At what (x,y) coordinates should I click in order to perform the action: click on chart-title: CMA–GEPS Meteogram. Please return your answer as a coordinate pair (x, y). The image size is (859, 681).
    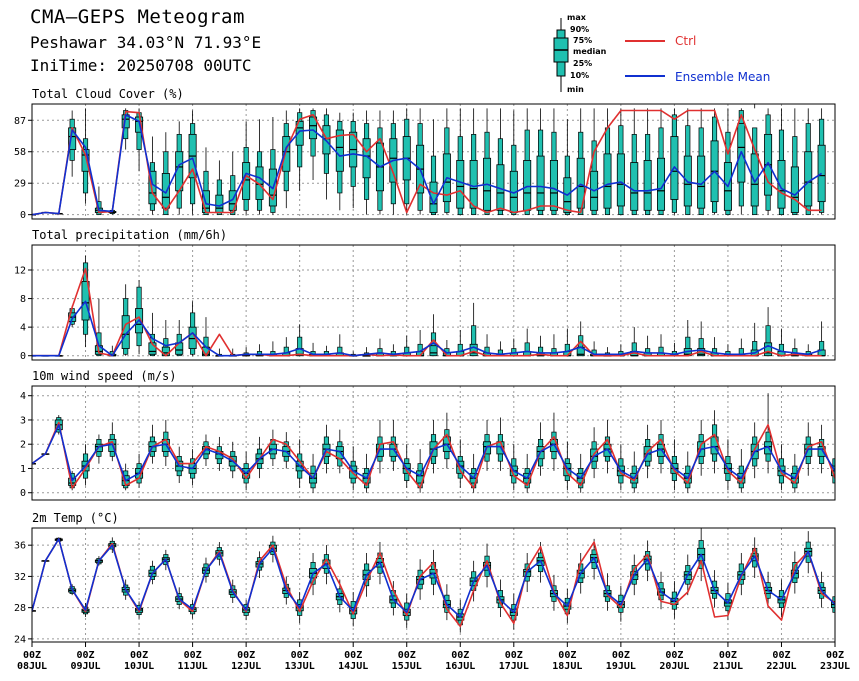
    Looking at the image, I should click on (137, 17).